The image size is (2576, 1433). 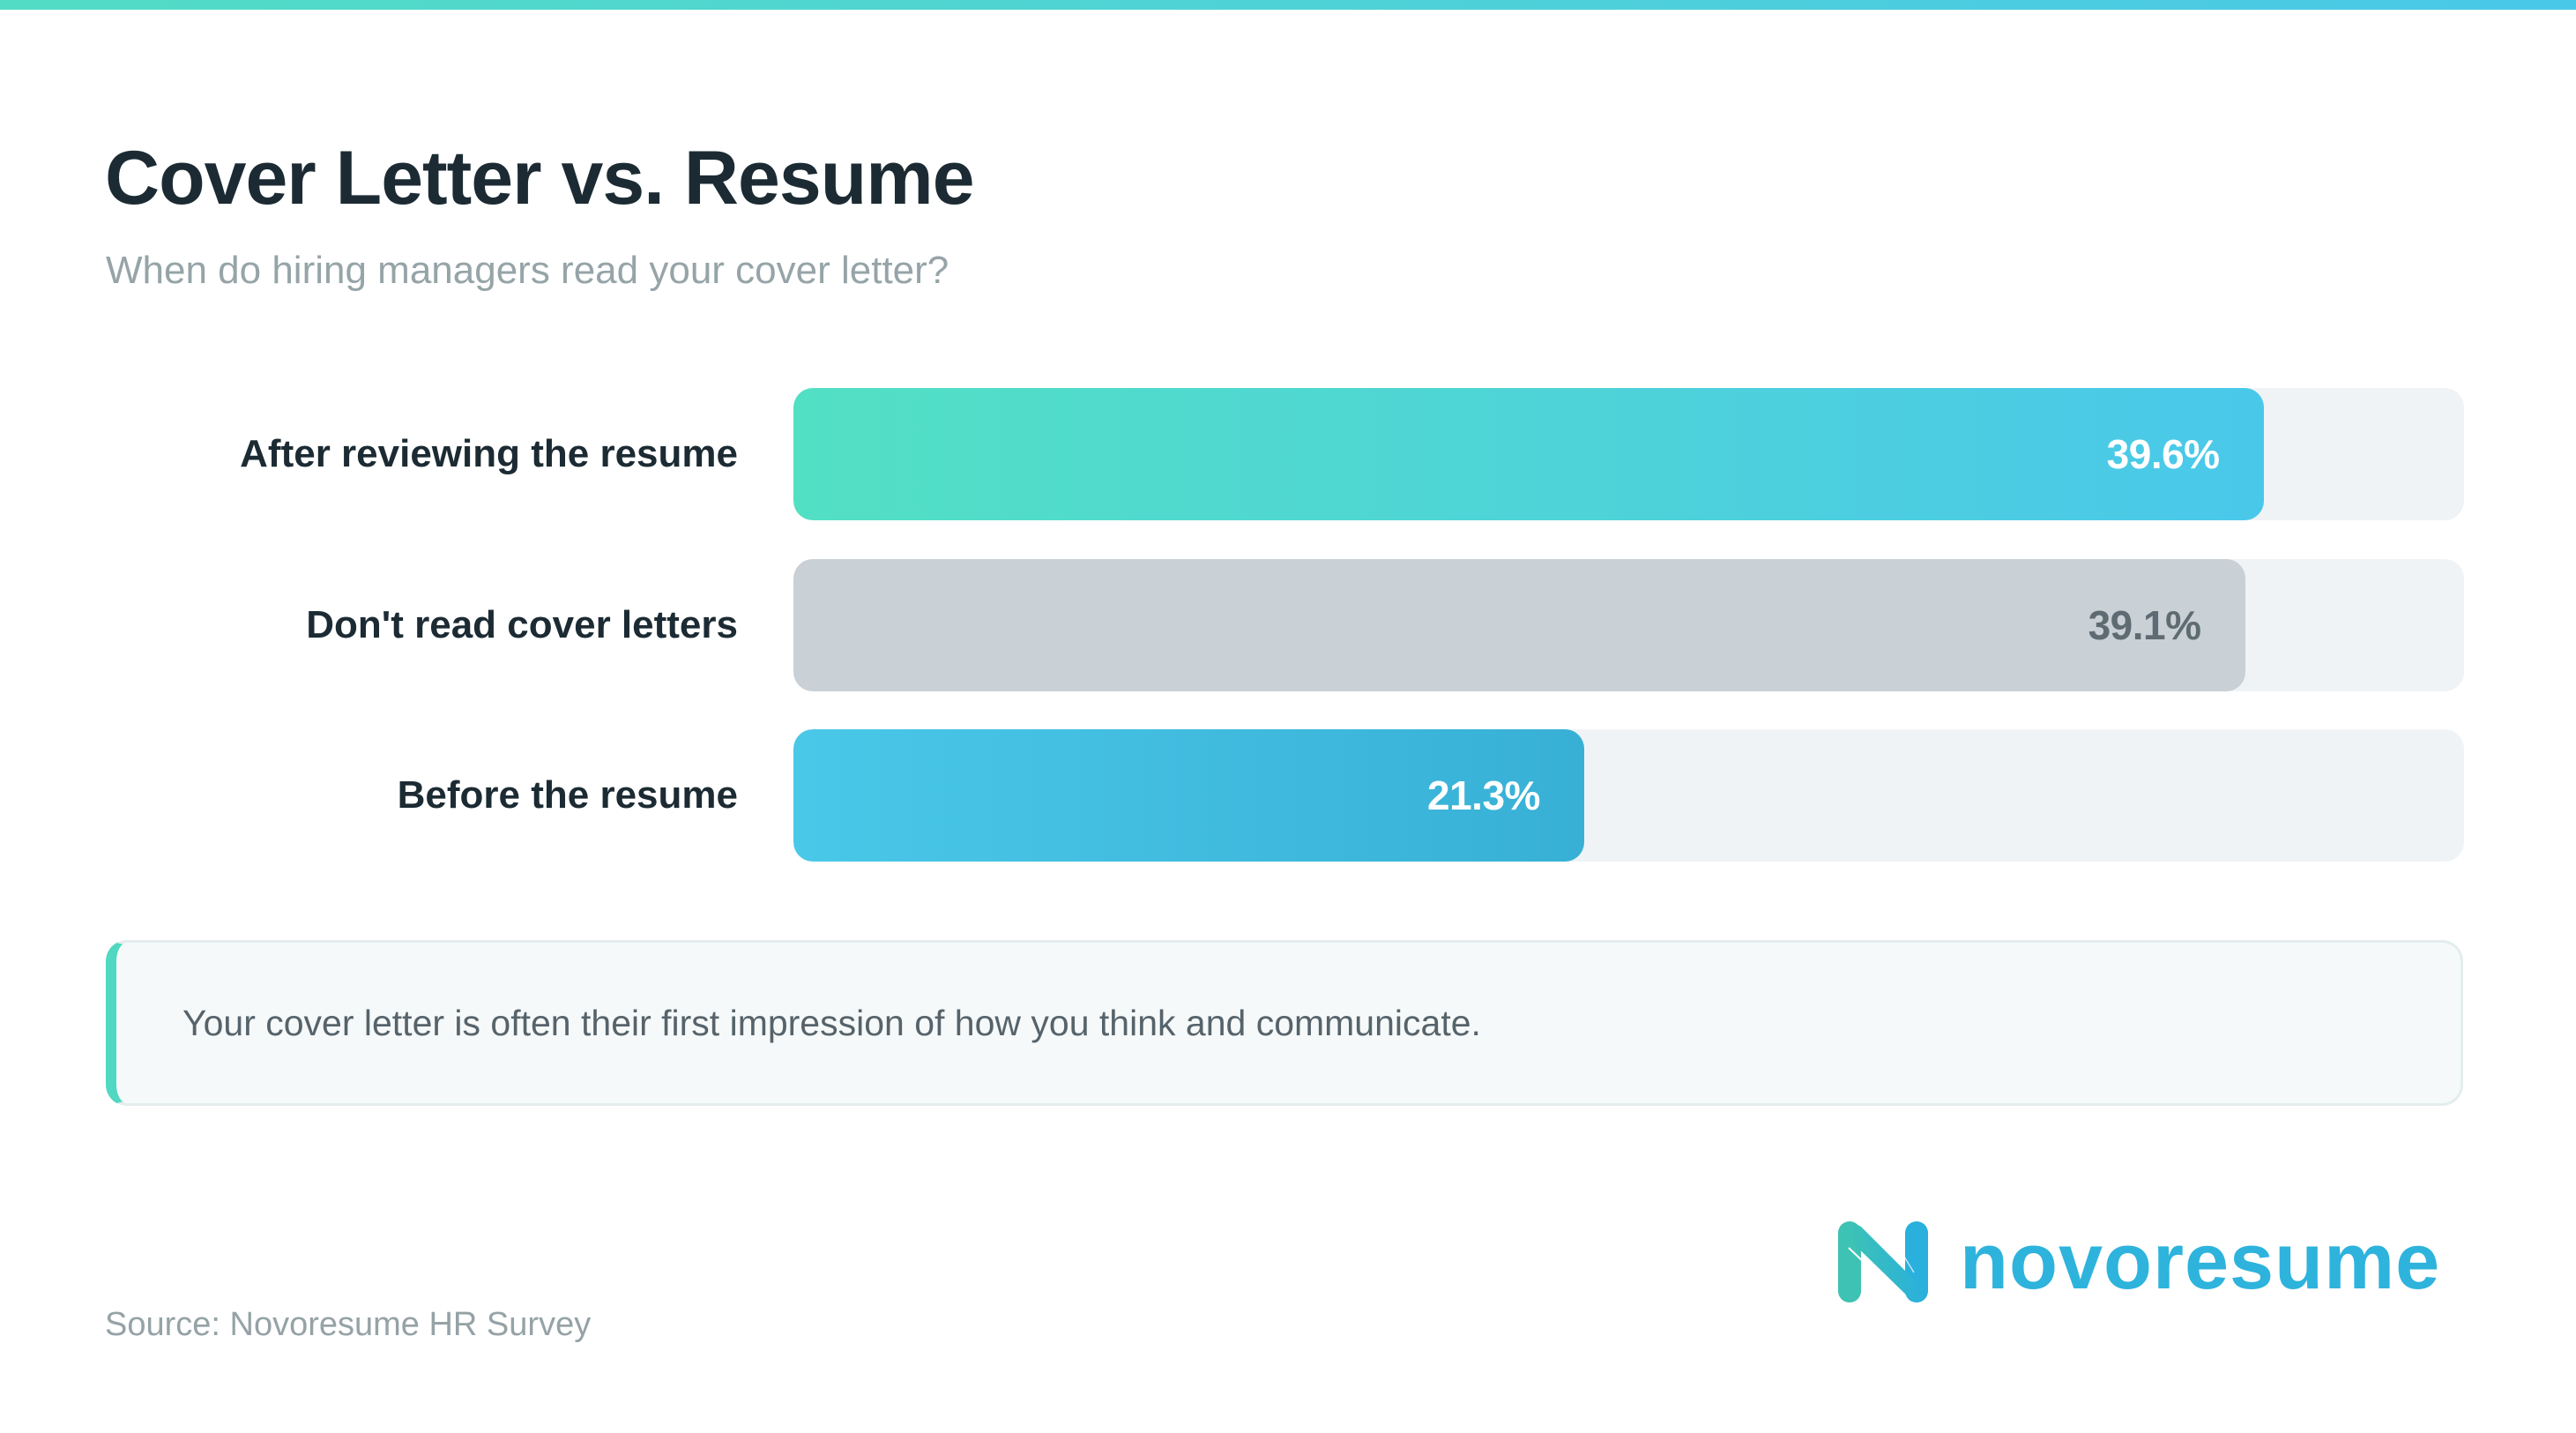 I want to click on bar-category-label: Don't read cover letters, so click(x=522, y=624).